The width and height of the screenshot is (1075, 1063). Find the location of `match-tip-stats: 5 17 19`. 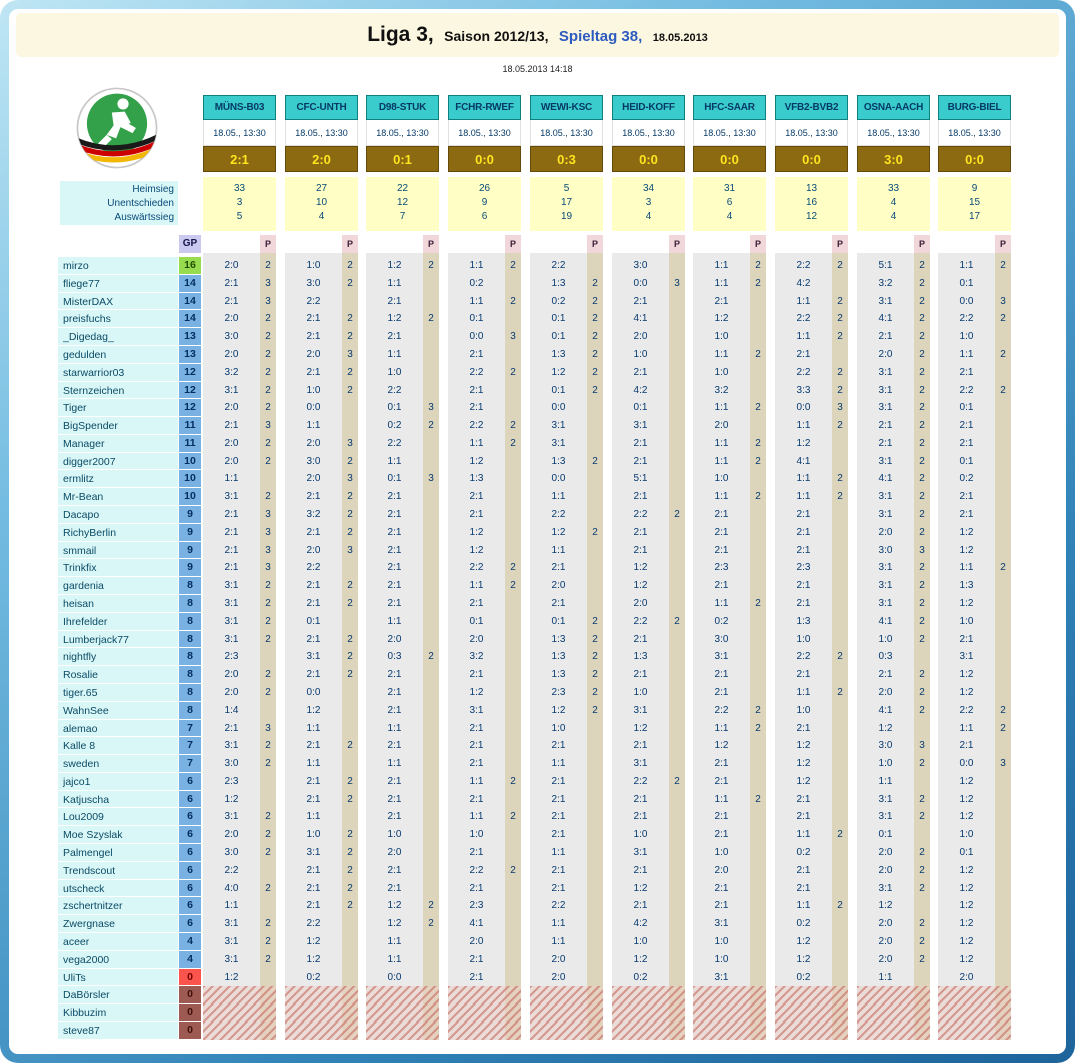

match-tip-stats: 5 17 19 is located at coordinates (566, 204).